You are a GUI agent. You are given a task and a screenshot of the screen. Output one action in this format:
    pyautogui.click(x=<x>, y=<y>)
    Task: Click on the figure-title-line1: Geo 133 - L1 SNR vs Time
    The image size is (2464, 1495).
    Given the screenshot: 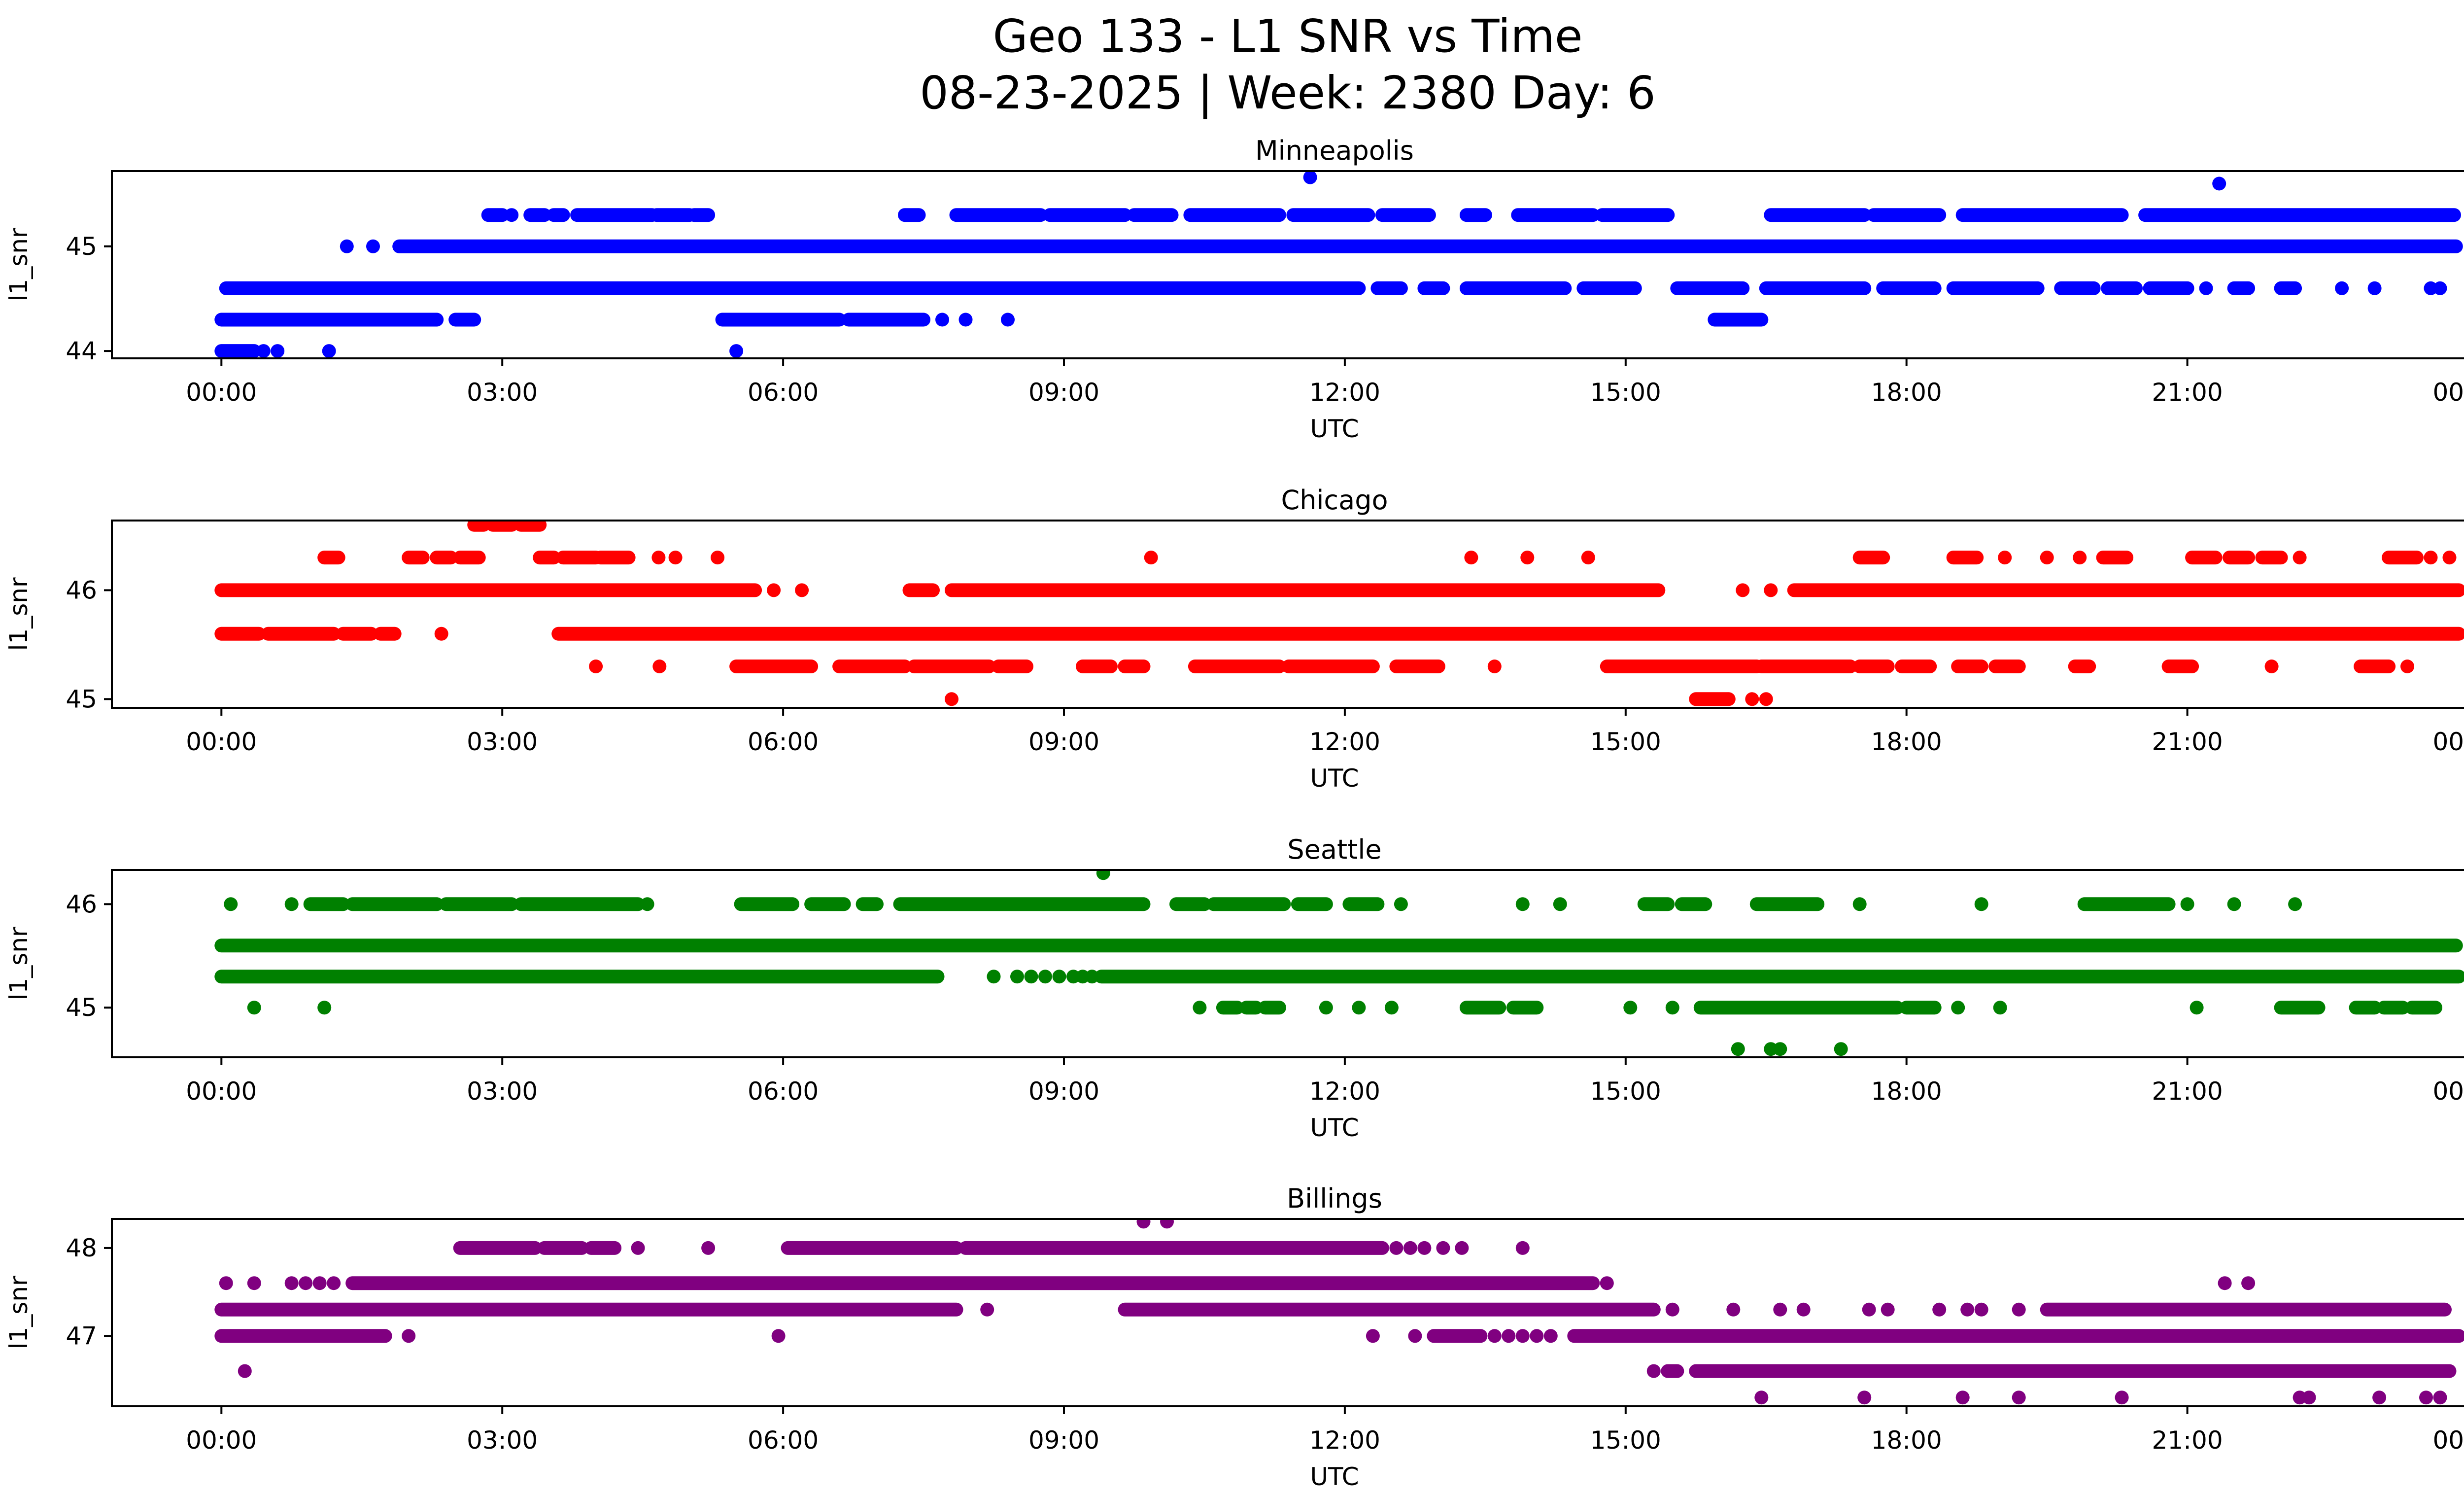 What is the action you would take?
    pyautogui.click(x=1287, y=36)
    